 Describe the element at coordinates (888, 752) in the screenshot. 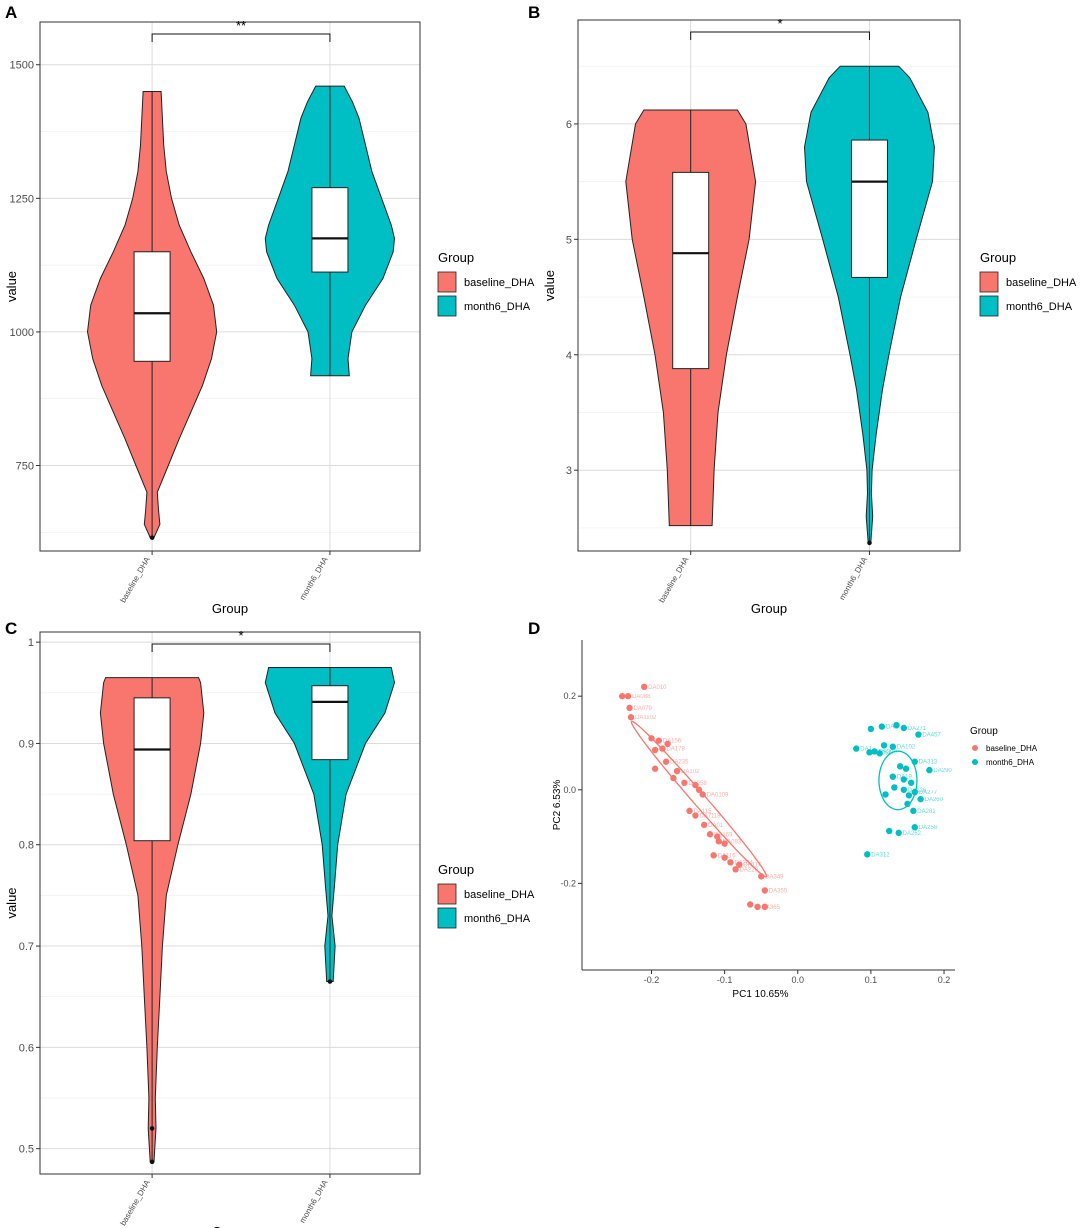

I see `point-label: DA320` at that location.